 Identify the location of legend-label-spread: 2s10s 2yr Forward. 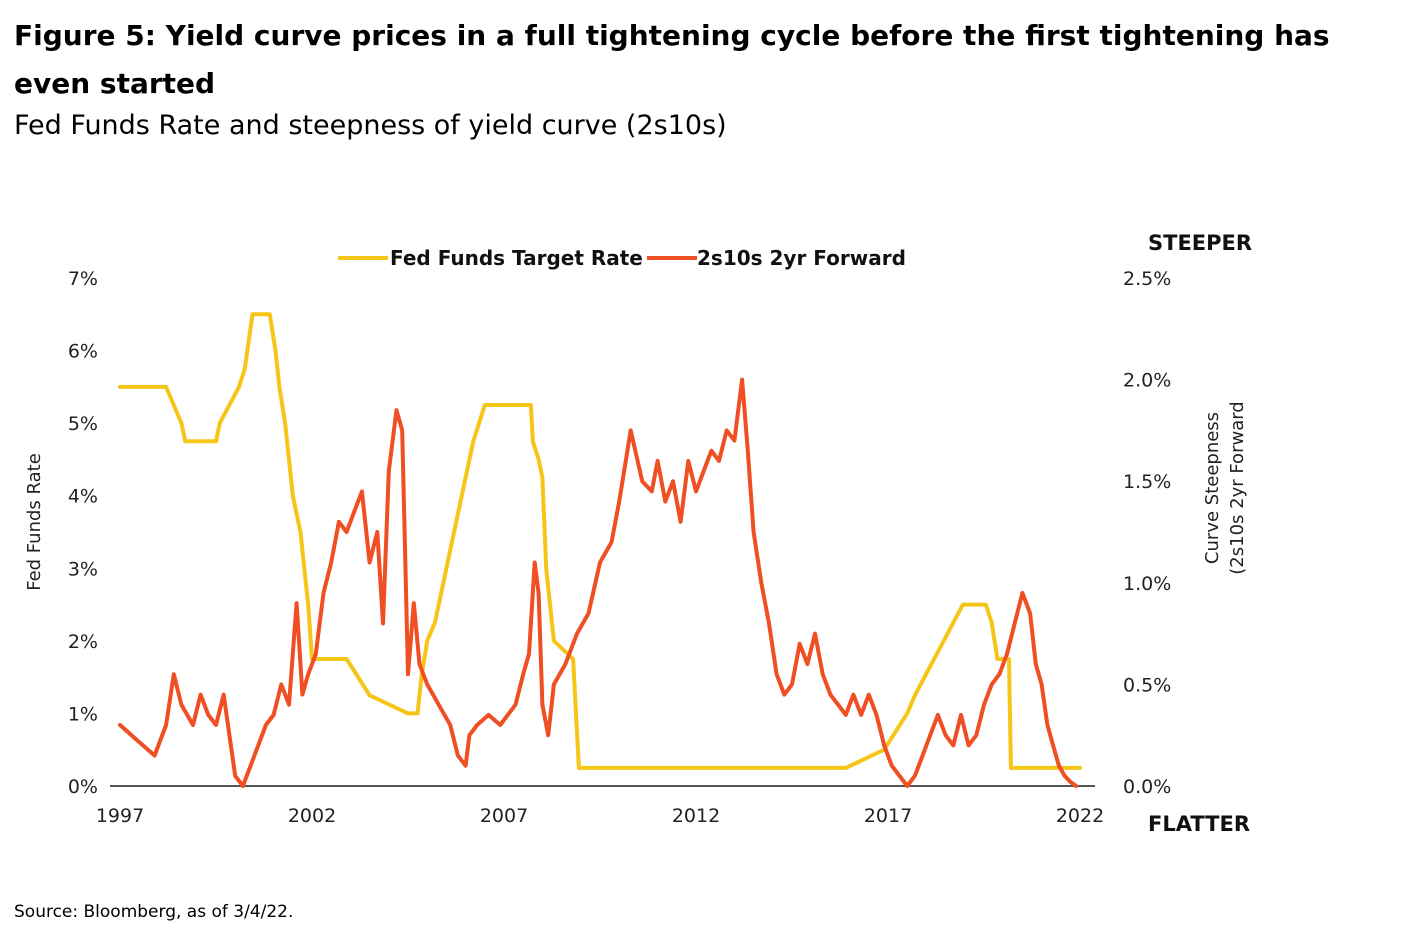
(801, 258).